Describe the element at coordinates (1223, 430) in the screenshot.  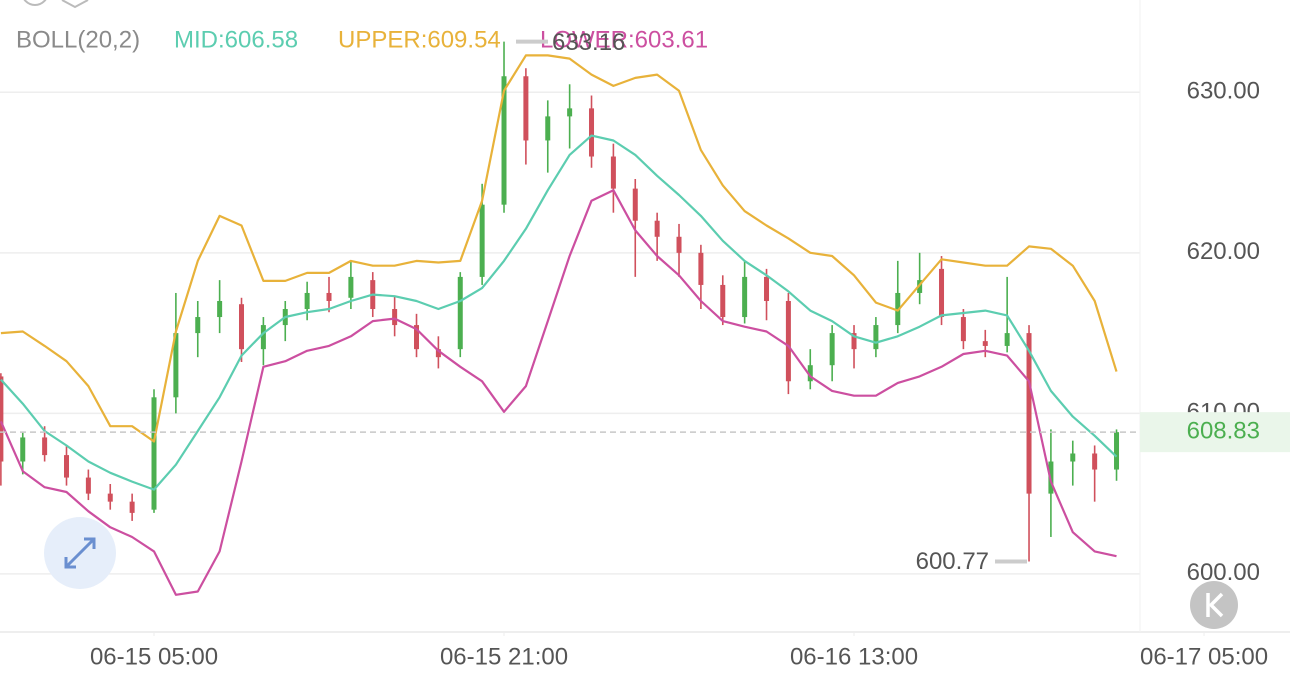
I see `last-price-label: 608.83` at that location.